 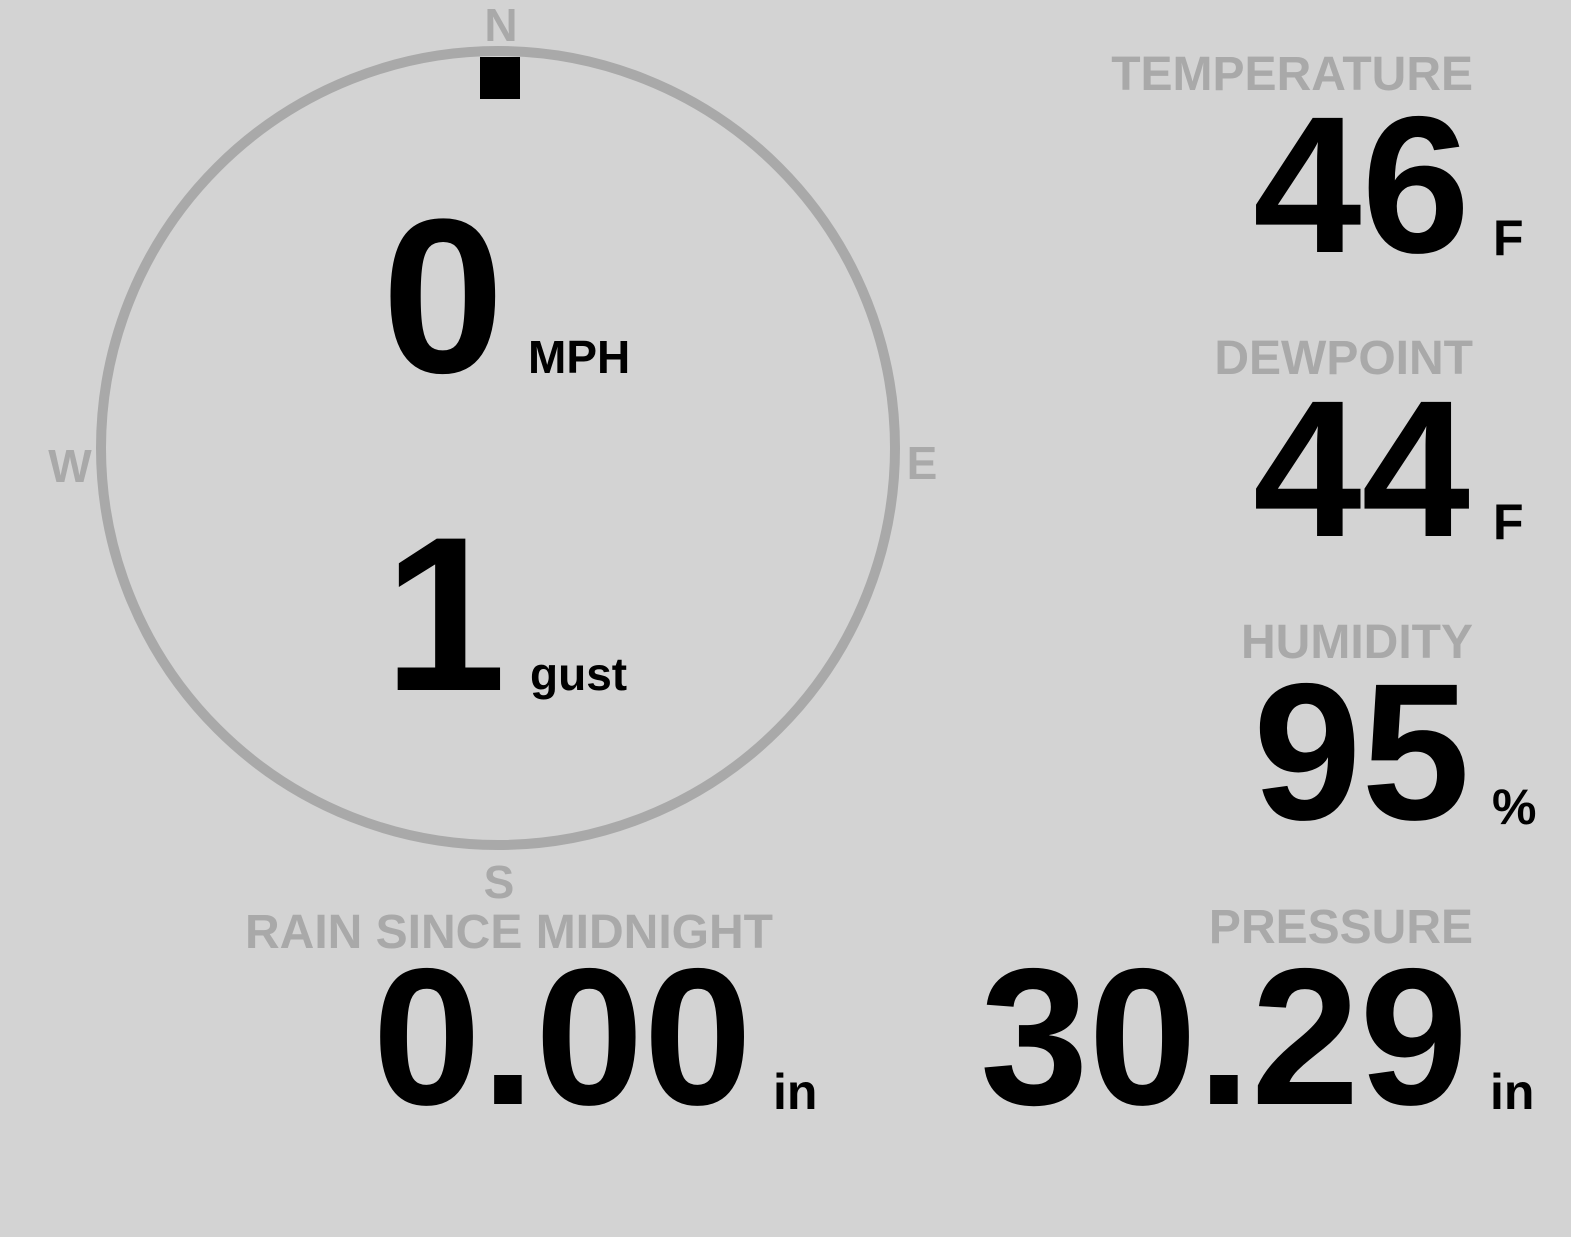 I want to click on wind-gust-unit: gust, so click(x=579, y=674).